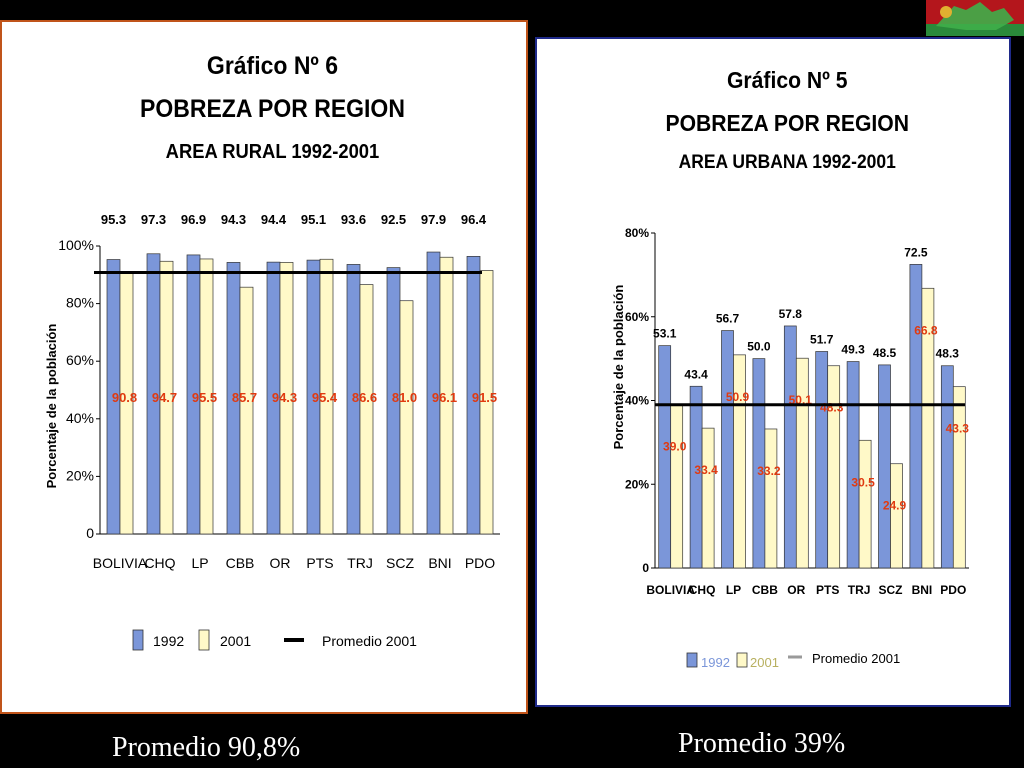  I want to click on data-label-2001: 94.3, so click(284, 397).